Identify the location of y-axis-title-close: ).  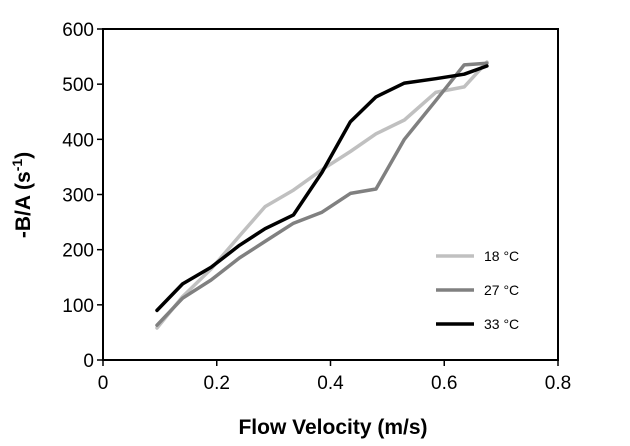
(23, 155).